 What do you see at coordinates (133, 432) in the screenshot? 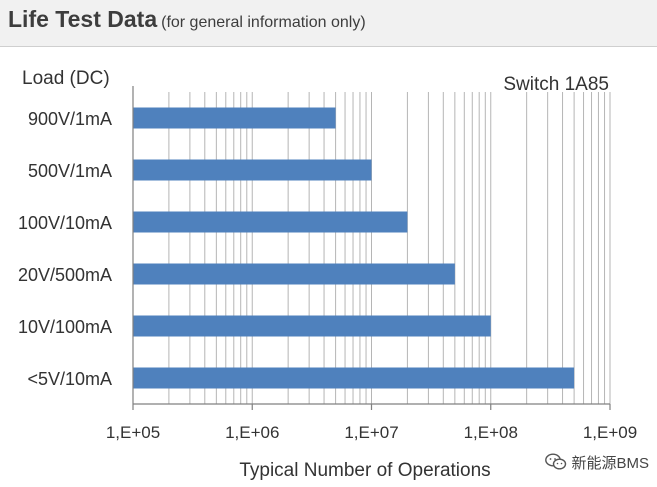
I see `x-tick-label: 1,E+05` at bounding box center [133, 432].